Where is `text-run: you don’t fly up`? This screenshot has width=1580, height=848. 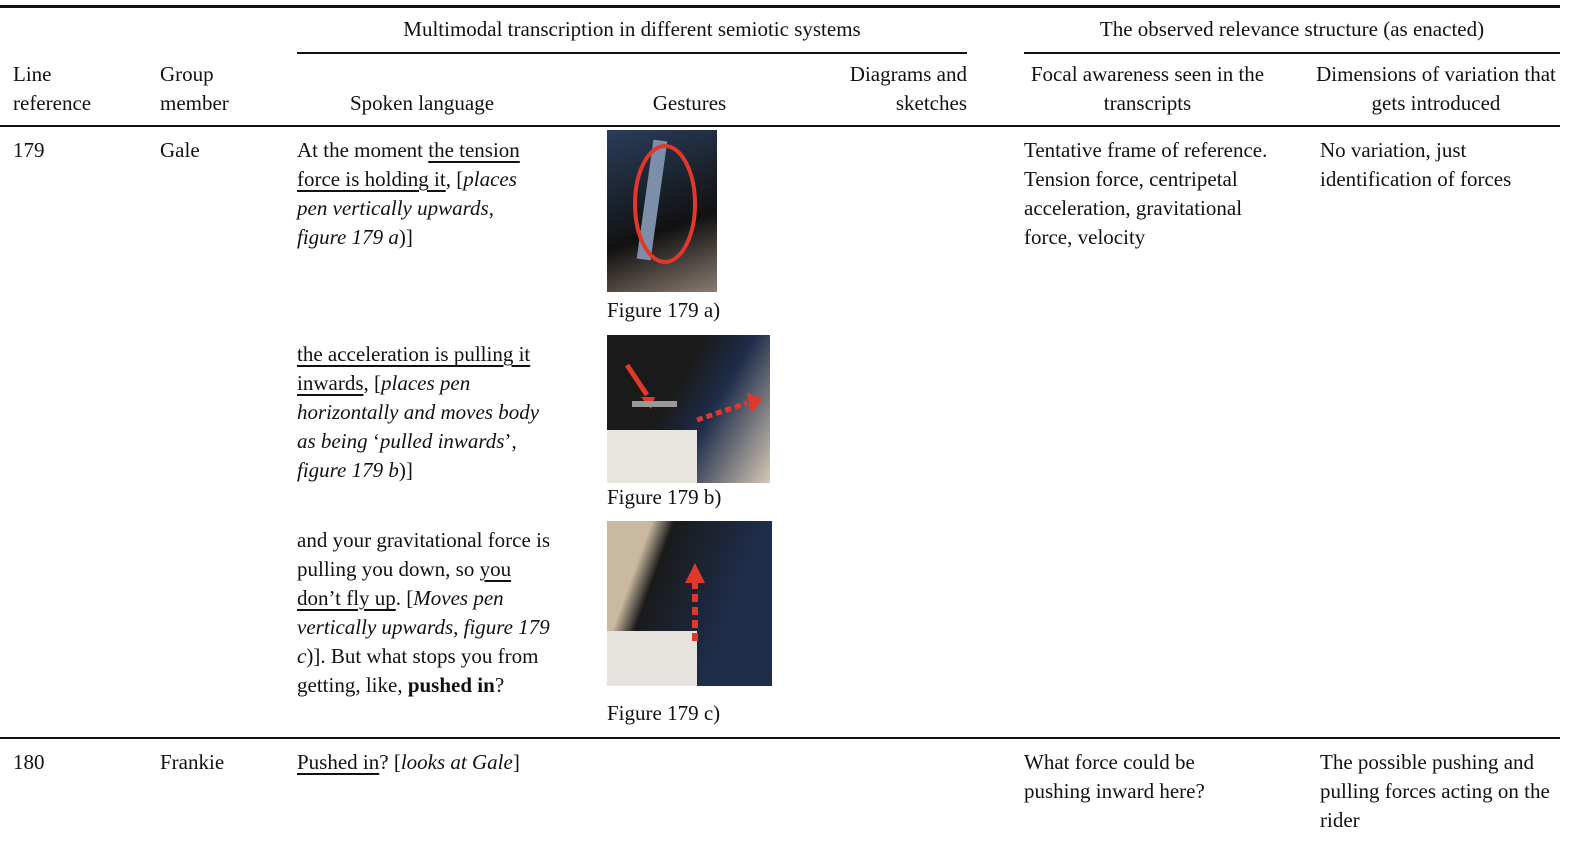 text-run: you don’t fly up is located at coordinates (404, 583).